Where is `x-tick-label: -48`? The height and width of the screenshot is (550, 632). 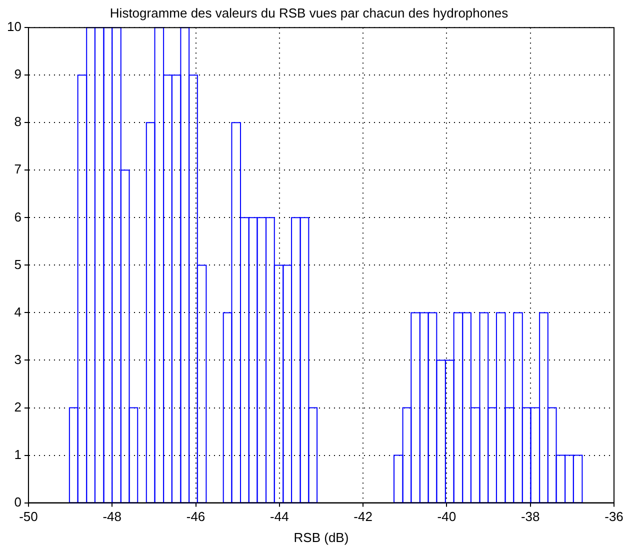 x-tick-label: -48 is located at coordinates (112, 516).